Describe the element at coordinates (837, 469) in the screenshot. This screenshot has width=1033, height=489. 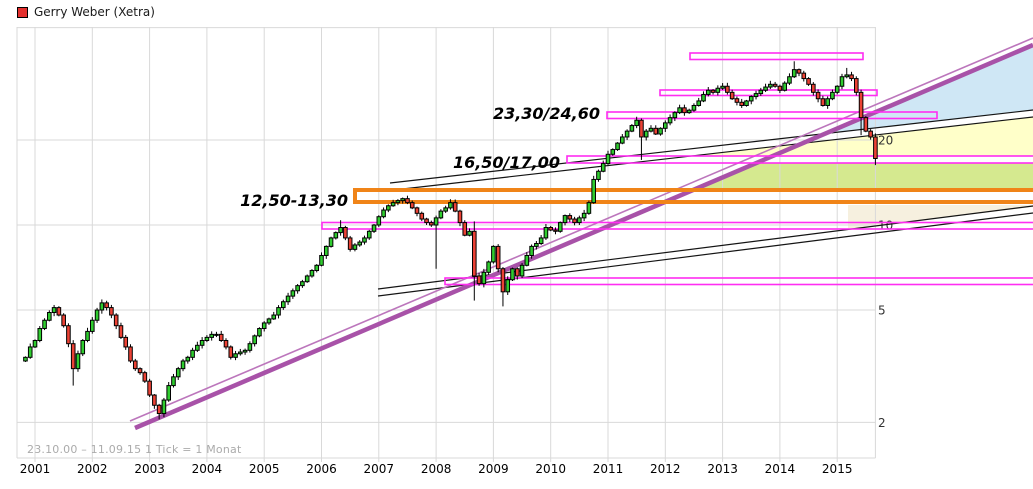
I see `x-axis-year-label: 2015` at that location.